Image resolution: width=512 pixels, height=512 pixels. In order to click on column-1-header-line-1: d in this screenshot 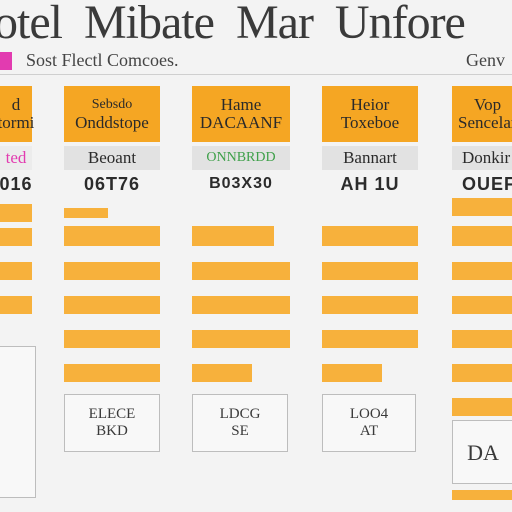, I will do `click(16, 104)`.